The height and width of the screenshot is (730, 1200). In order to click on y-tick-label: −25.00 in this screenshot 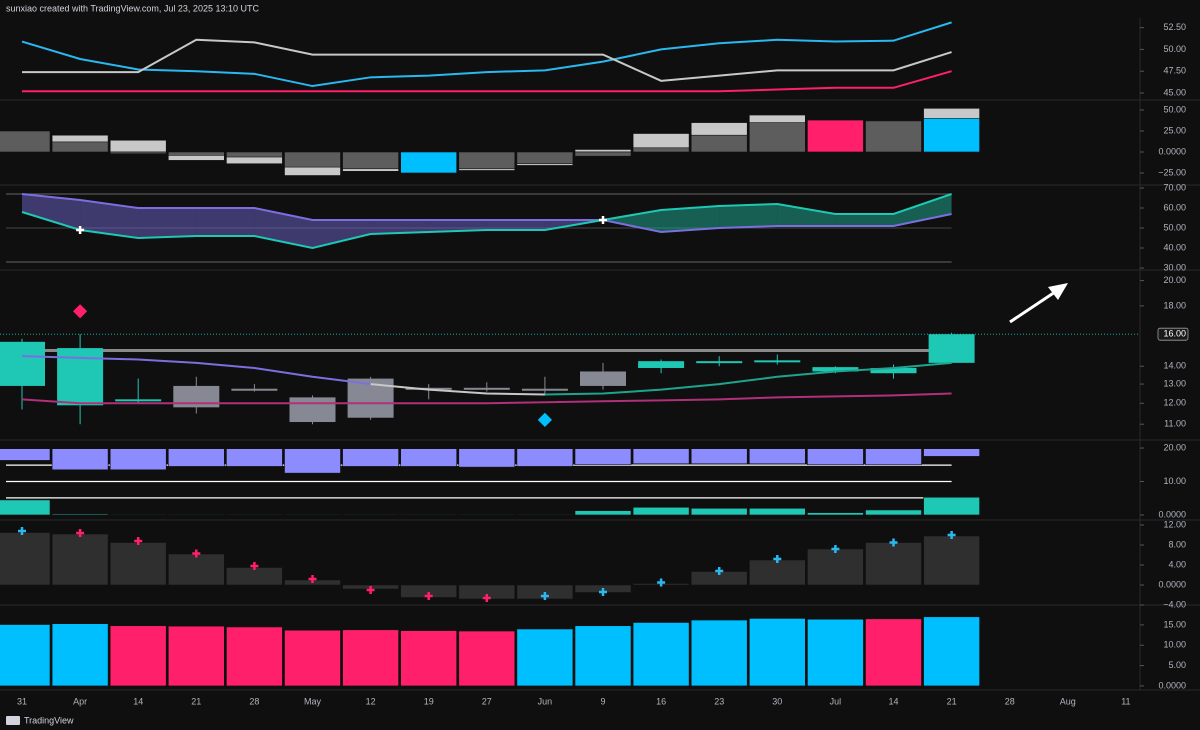, I will do `click(1172, 172)`.